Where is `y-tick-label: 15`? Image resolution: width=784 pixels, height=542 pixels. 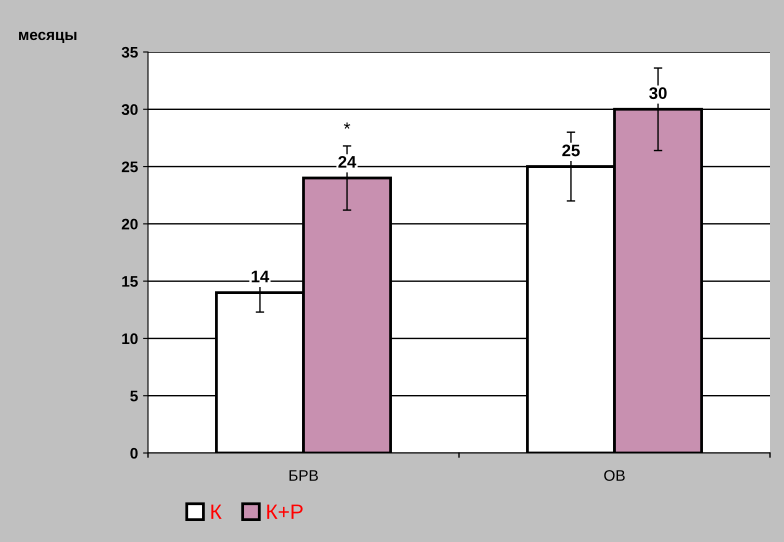
y-tick-label: 15 is located at coordinates (130, 281).